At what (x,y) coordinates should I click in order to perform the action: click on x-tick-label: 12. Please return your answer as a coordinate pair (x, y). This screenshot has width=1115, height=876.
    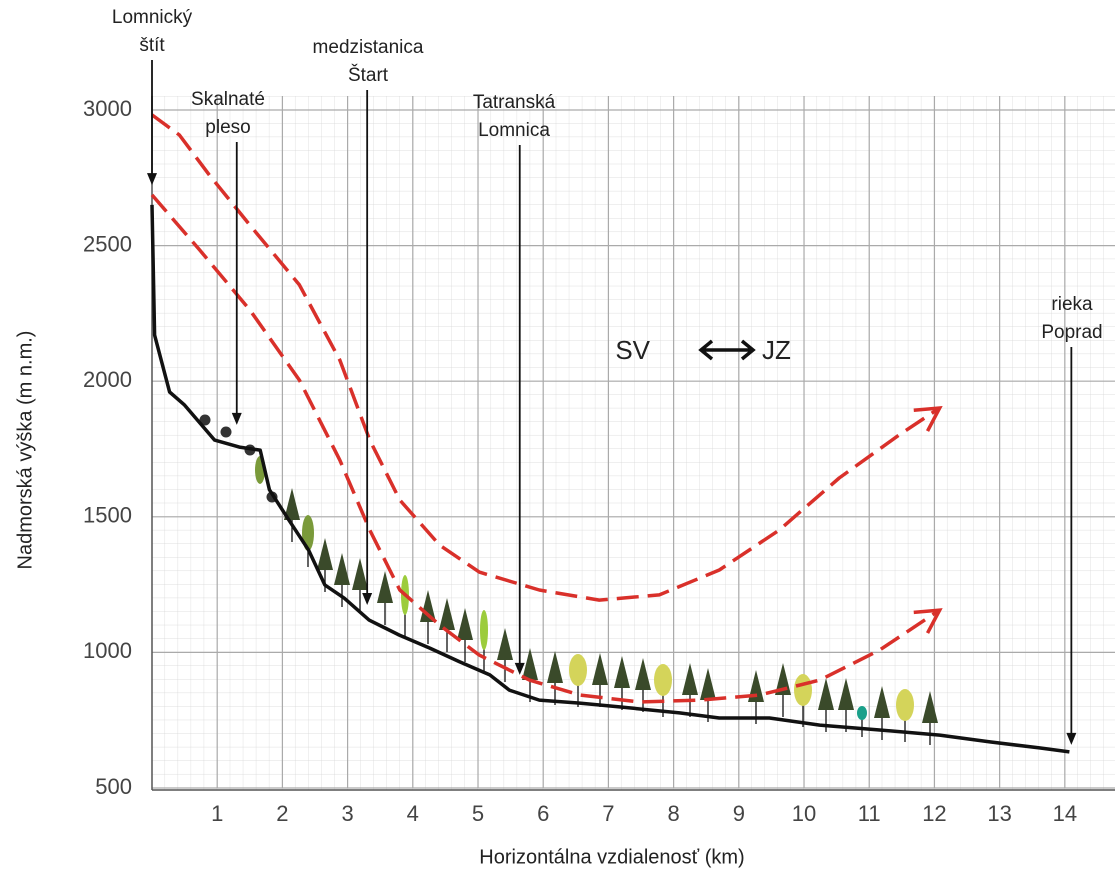
    Looking at the image, I should click on (934, 813).